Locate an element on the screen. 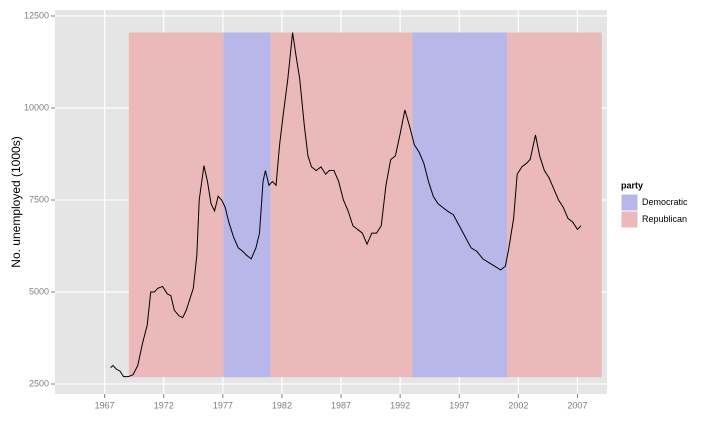 The image size is (720, 437). y-tick-label: 10000 is located at coordinates (36, 107).